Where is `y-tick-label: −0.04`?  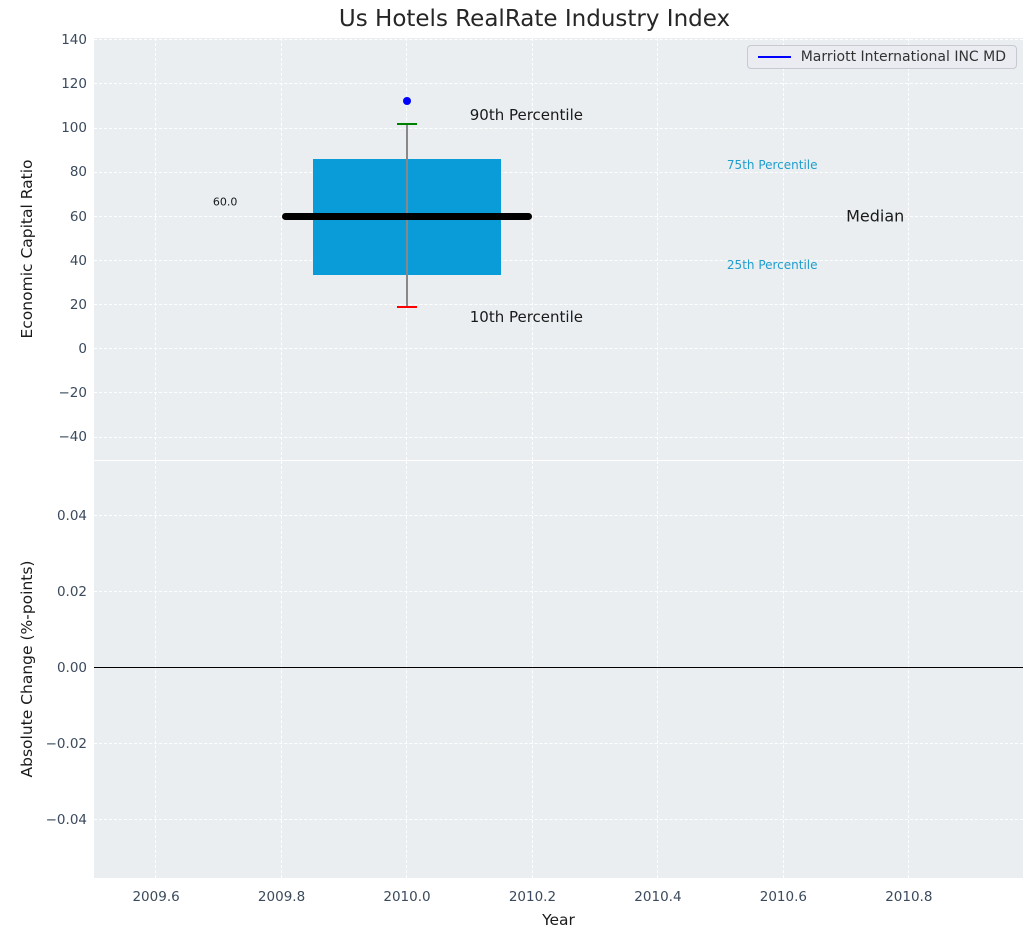 y-tick-label: −0.04 is located at coordinates (66, 819).